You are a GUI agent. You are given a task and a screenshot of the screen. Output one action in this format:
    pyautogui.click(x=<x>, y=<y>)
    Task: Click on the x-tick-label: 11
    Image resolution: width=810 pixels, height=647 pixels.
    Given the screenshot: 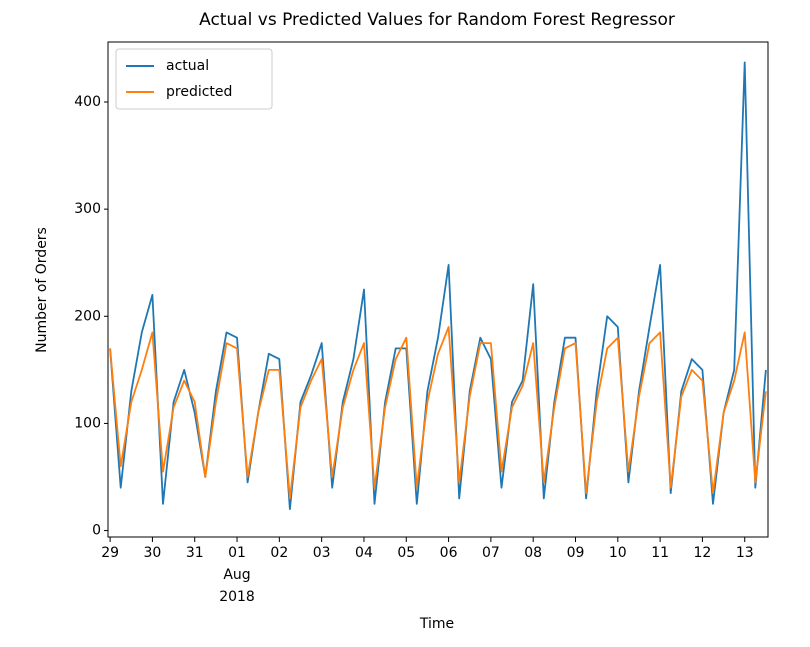 What is the action you would take?
    pyautogui.click(x=660, y=553)
    